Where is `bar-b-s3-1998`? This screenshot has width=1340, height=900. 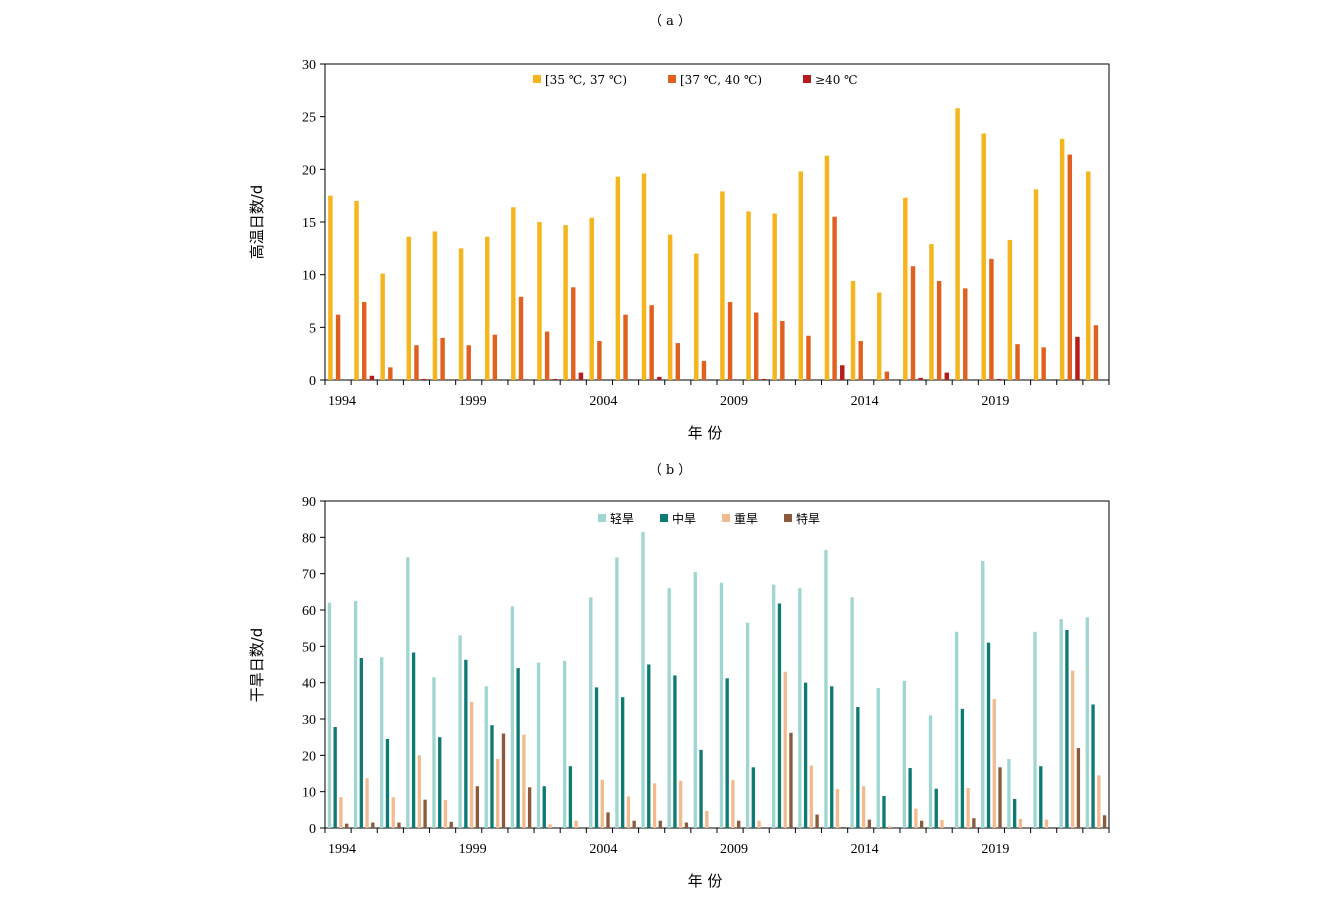
bar-b-s3-1998 is located at coordinates (451, 824).